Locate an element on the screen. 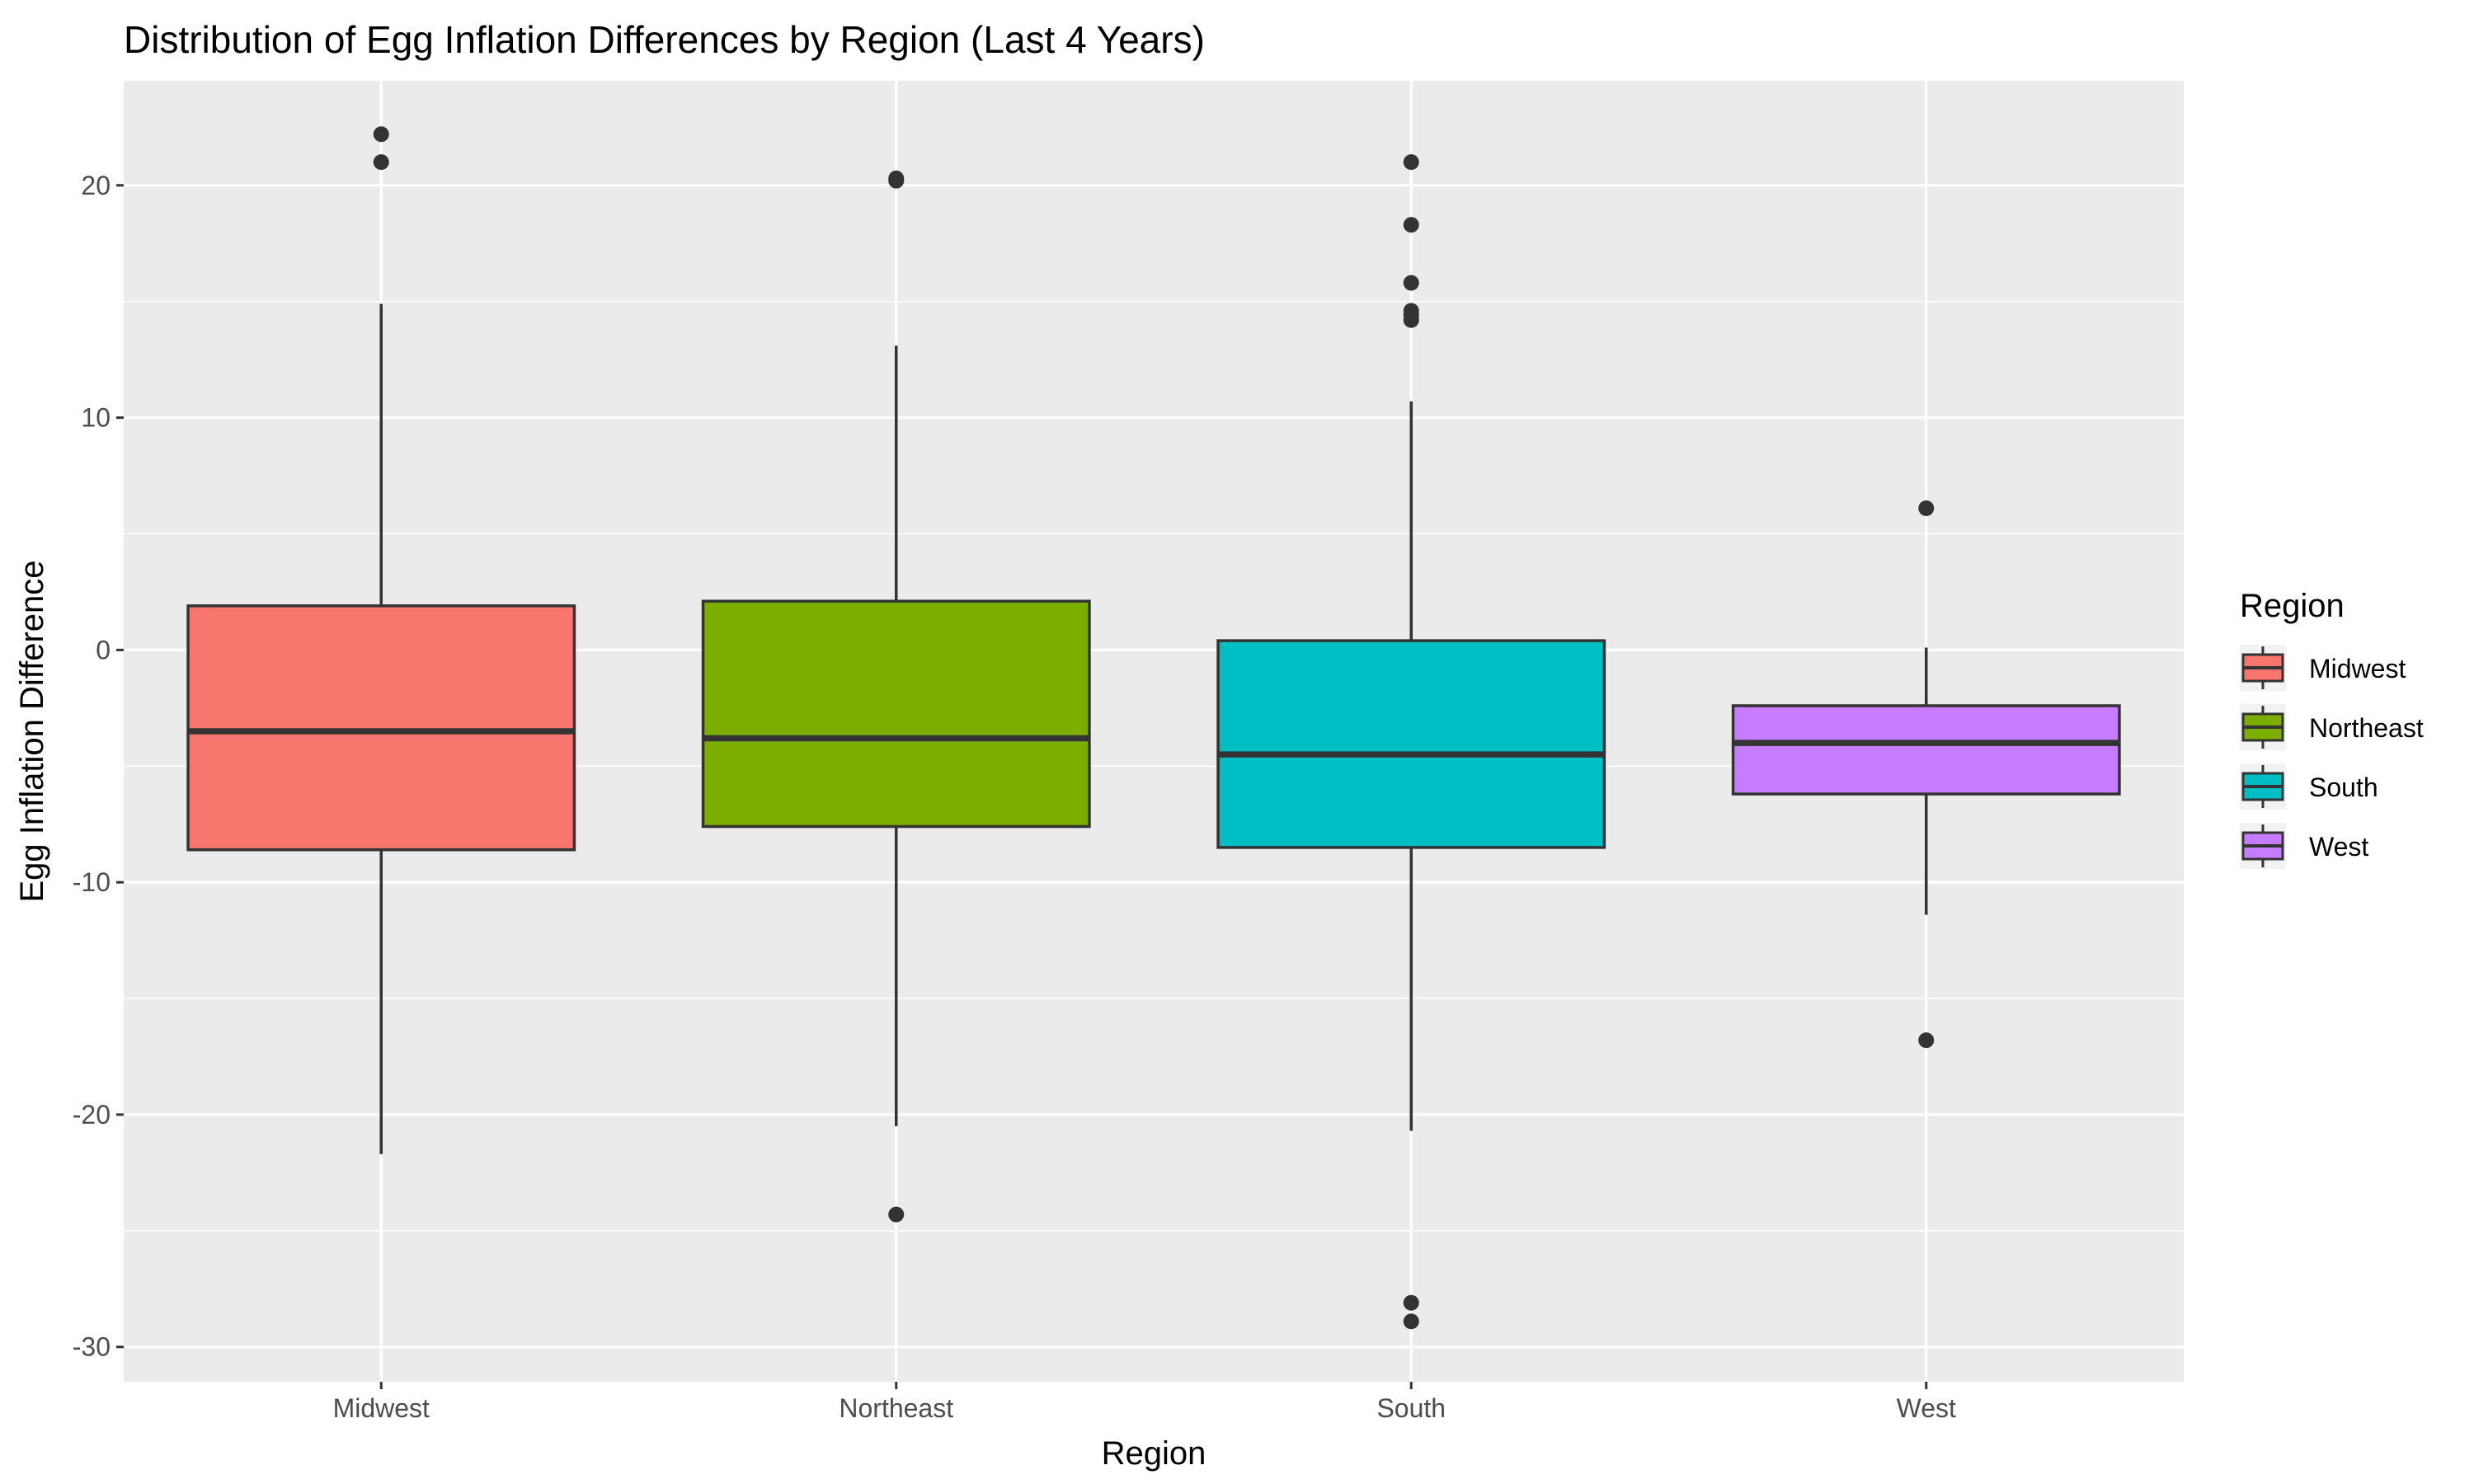 The image size is (2474, 1484). y-axis-title: Egg Inflation Difference is located at coordinates (32, 731).